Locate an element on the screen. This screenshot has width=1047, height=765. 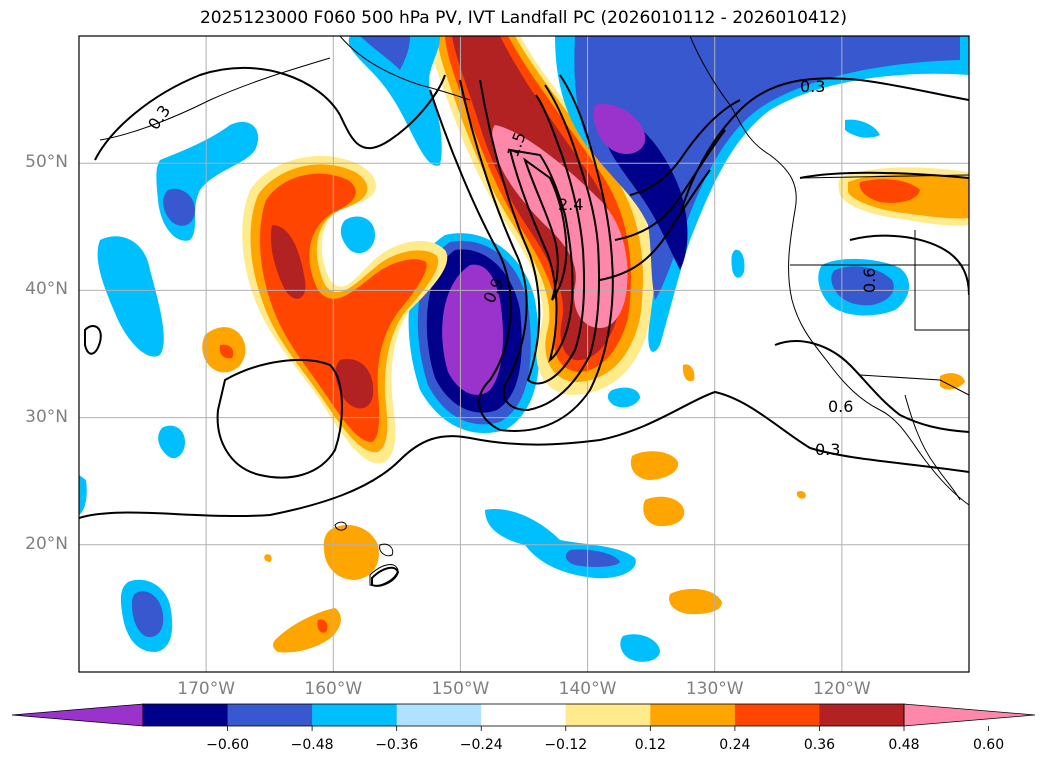
positive-anomaly-tiny2 is located at coordinates (952, 381).